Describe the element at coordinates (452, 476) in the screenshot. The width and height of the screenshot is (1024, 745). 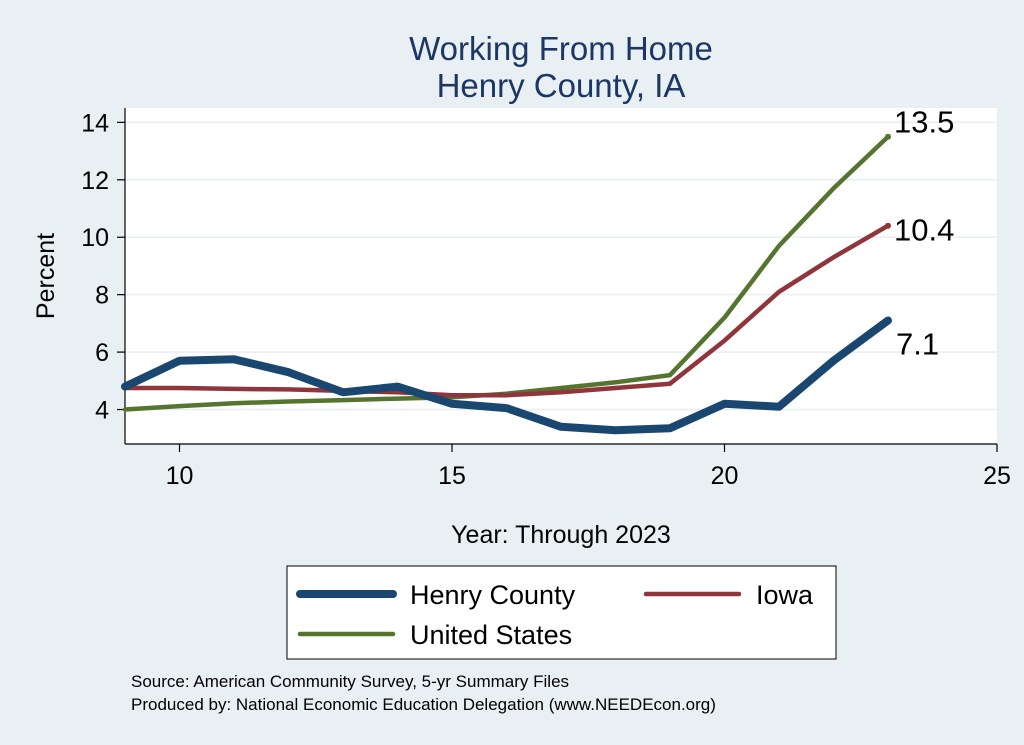
I see `x-tick-label: 15` at that location.